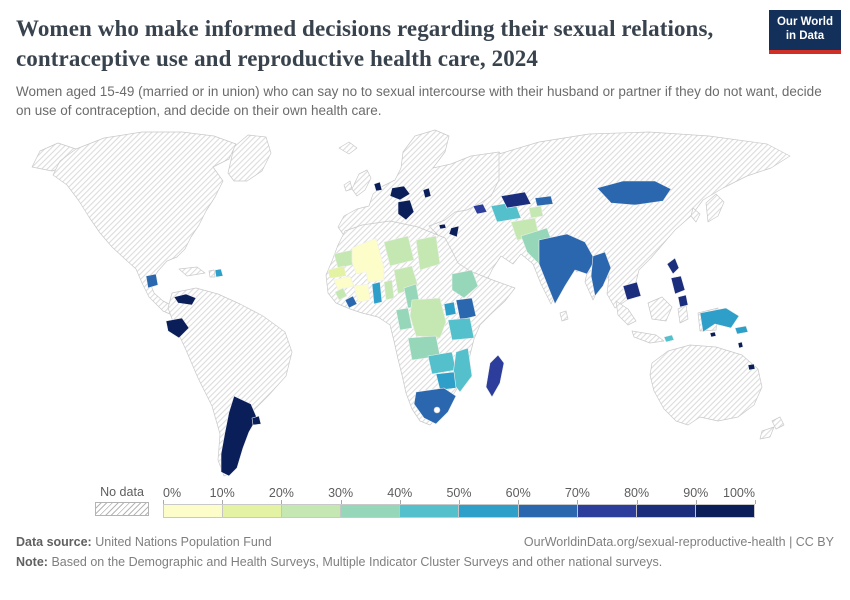  I want to click on country-vanuatu, so click(740, 345).